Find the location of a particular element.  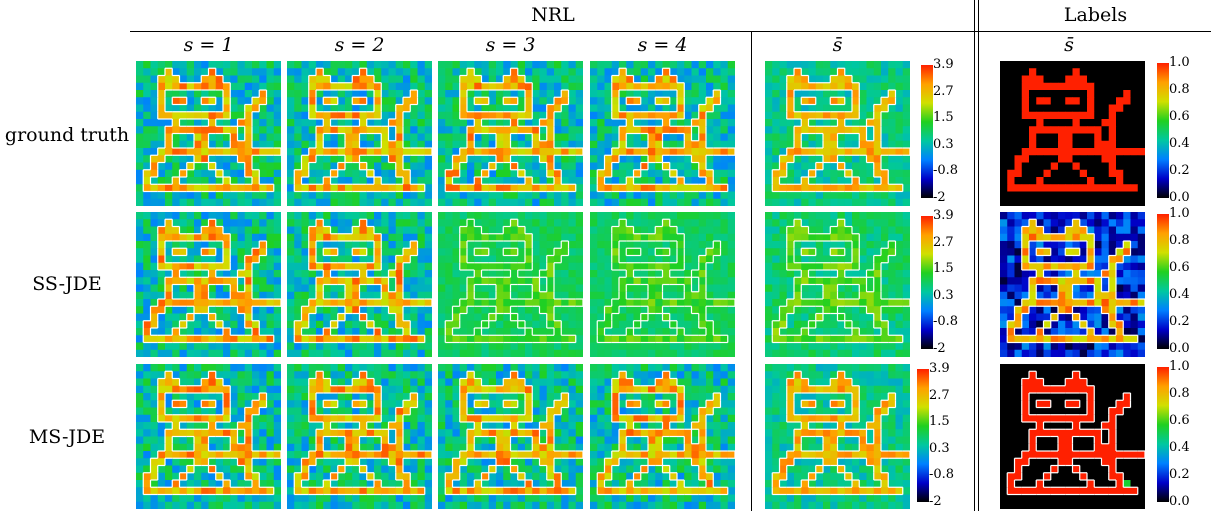

labels-divider-right is located at coordinates (978, 255).